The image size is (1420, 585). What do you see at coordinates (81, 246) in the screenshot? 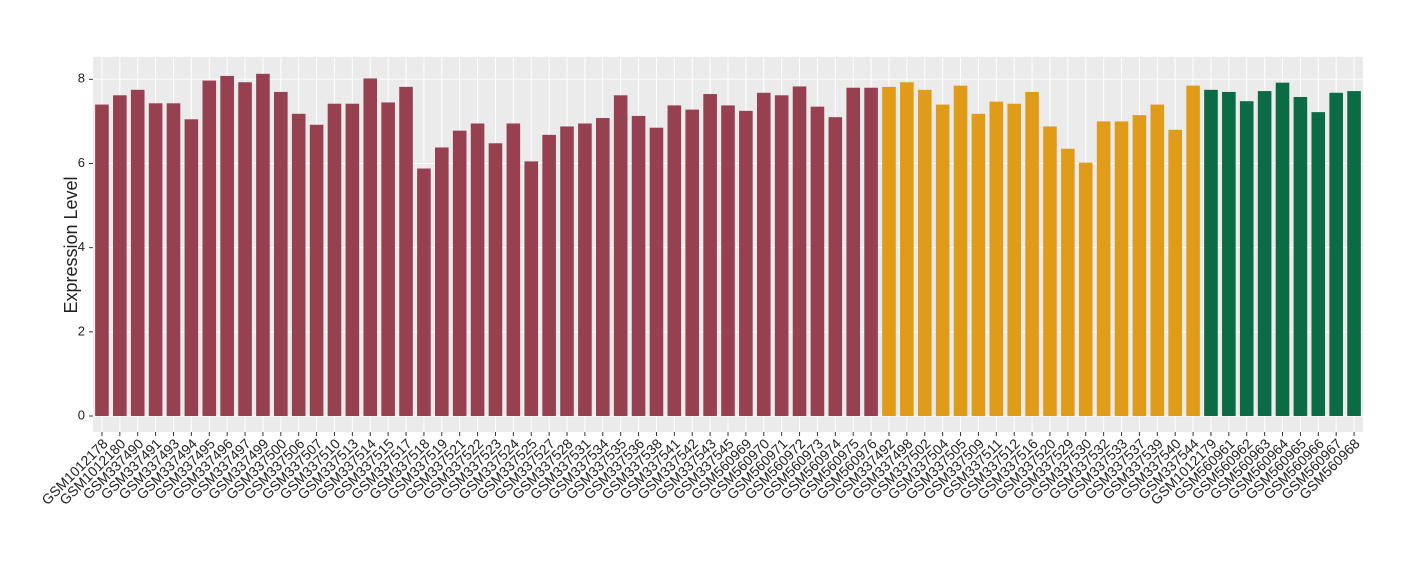
I see `y-tick-label: 4` at bounding box center [81, 246].